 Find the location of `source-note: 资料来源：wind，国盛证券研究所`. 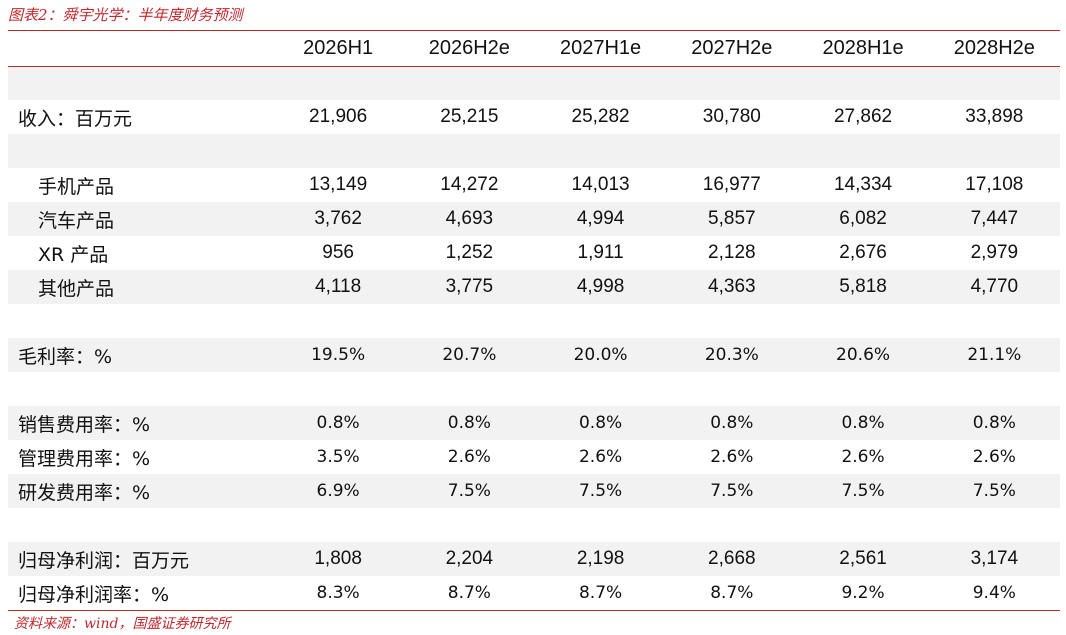

source-note: 资料来源：wind，国盛证券研究所 is located at coordinates (122, 624).